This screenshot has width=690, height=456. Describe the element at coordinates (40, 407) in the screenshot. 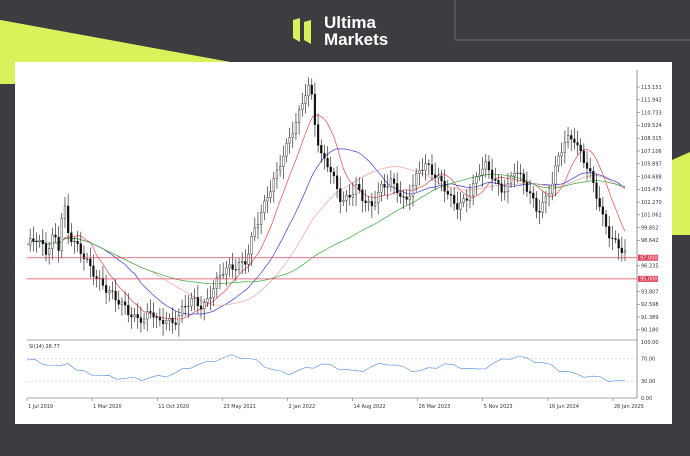

I see `date-tick-label: 1 Jul 2019` at that location.